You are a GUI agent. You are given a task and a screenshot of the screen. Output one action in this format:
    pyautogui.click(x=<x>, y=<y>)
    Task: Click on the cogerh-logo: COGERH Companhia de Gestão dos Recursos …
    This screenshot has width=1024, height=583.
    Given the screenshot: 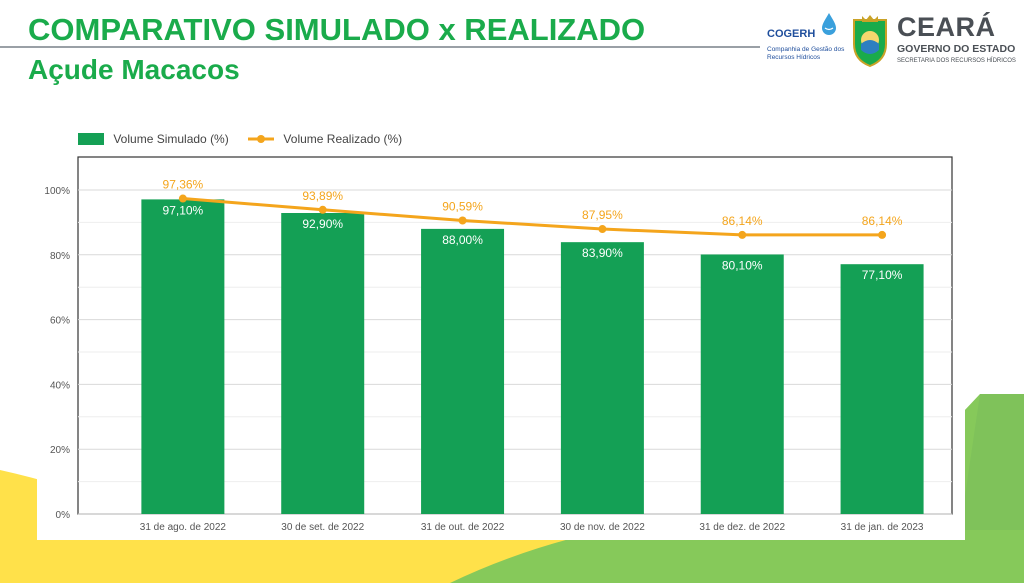 What is the action you would take?
    pyautogui.click(x=806, y=42)
    